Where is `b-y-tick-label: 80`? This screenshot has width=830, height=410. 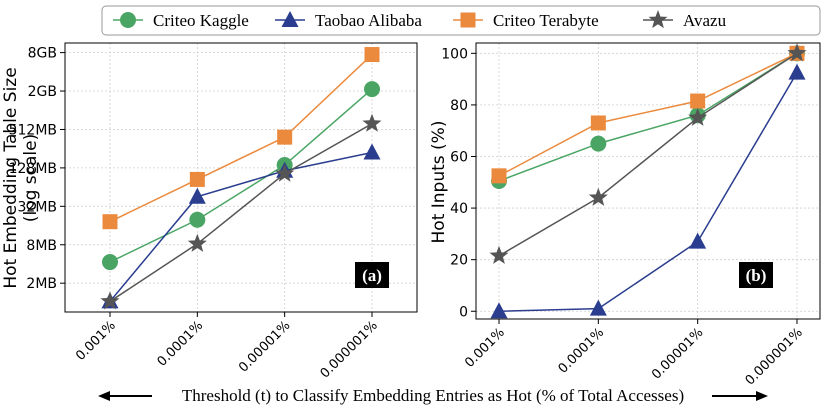
b-y-tick-label: 80 is located at coordinates (459, 106).